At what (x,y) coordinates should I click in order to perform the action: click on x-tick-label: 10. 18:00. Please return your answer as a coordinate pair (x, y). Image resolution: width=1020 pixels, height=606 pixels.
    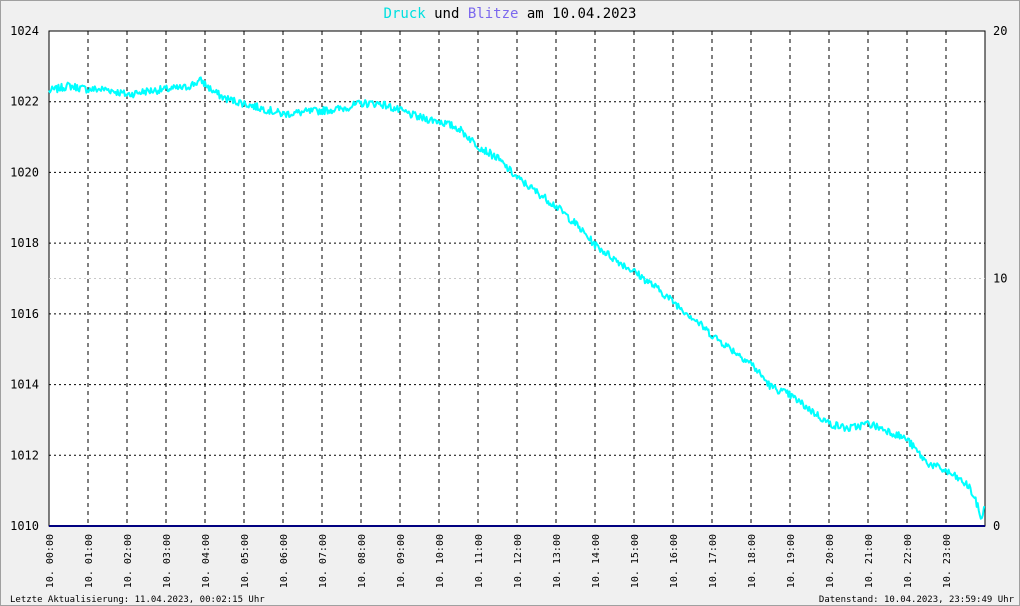
    Looking at the image, I should click on (752, 561).